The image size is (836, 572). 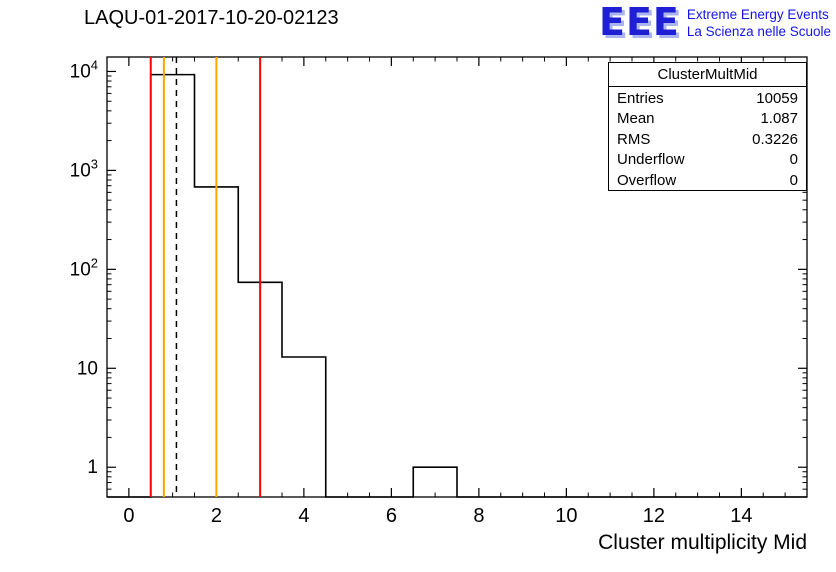 I want to click on marker-lines, so click(x=205, y=277).